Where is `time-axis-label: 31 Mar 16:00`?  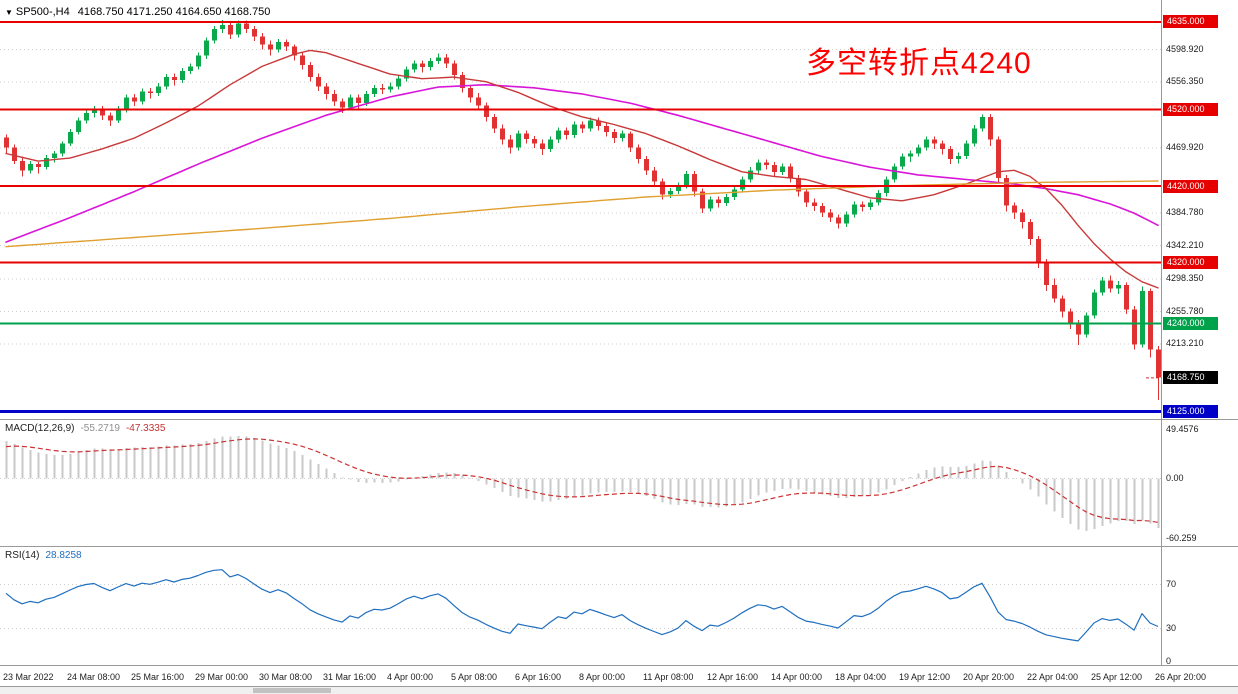
time-axis-label: 31 Mar 16:00 is located at coordinates (350, 677).